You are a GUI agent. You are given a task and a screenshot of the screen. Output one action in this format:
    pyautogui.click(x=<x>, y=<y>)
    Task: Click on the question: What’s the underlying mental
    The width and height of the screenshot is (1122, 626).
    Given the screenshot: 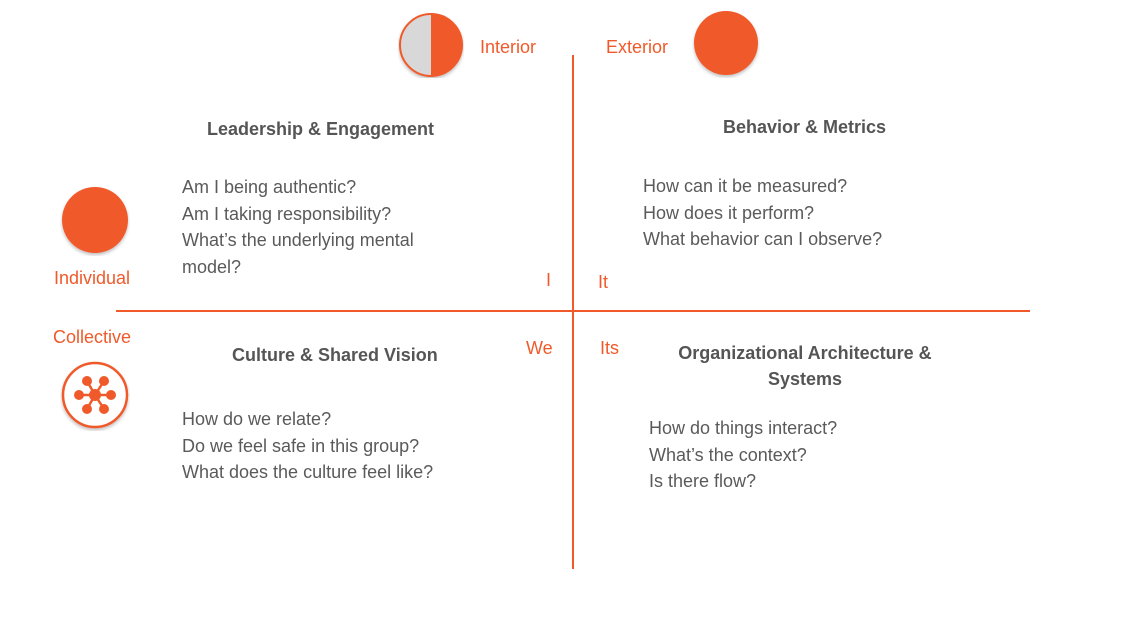 What is the action you would take?
    pyautogui.click(x=298, y=240)
    